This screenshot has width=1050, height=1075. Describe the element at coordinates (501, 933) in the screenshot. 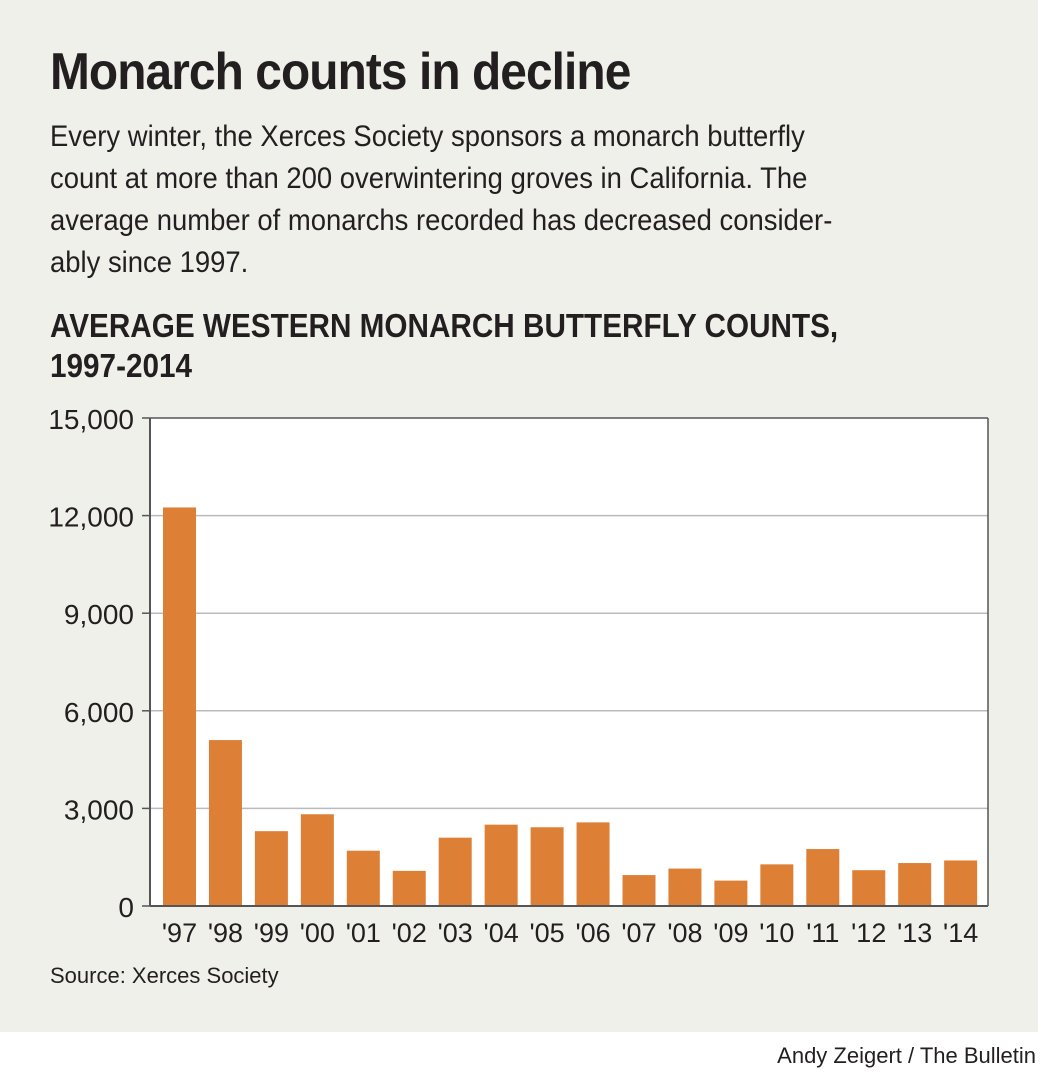

I see `x-tick-label: '04` at that location.